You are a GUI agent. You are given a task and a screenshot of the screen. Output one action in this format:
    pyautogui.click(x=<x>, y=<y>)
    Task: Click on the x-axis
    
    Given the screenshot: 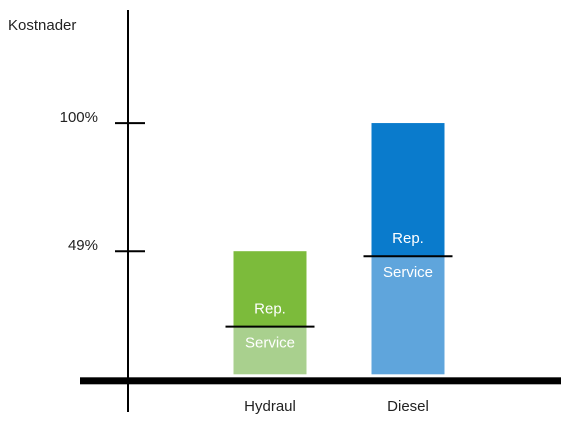 What is the action you would take?
    pyautogui.click(x=320, y=381)
    